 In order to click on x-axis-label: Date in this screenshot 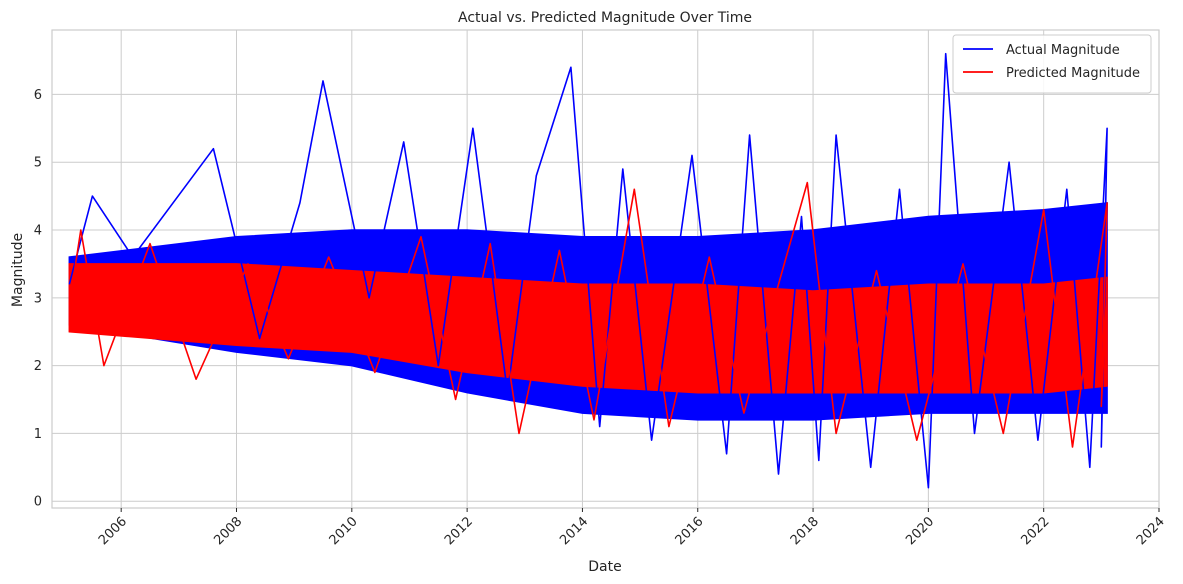, I will do `click(604, 567)`.